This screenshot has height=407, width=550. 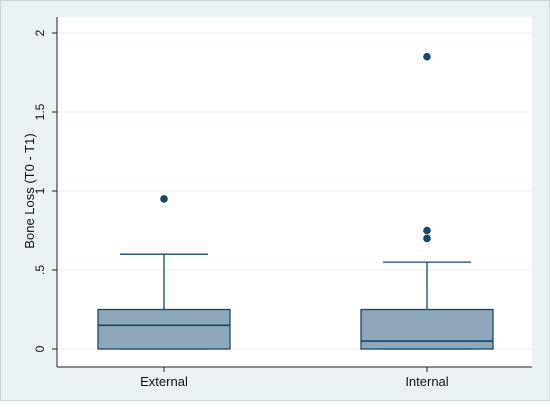 I want to click on y-tick-label: 2, so click(x=40, y=32).